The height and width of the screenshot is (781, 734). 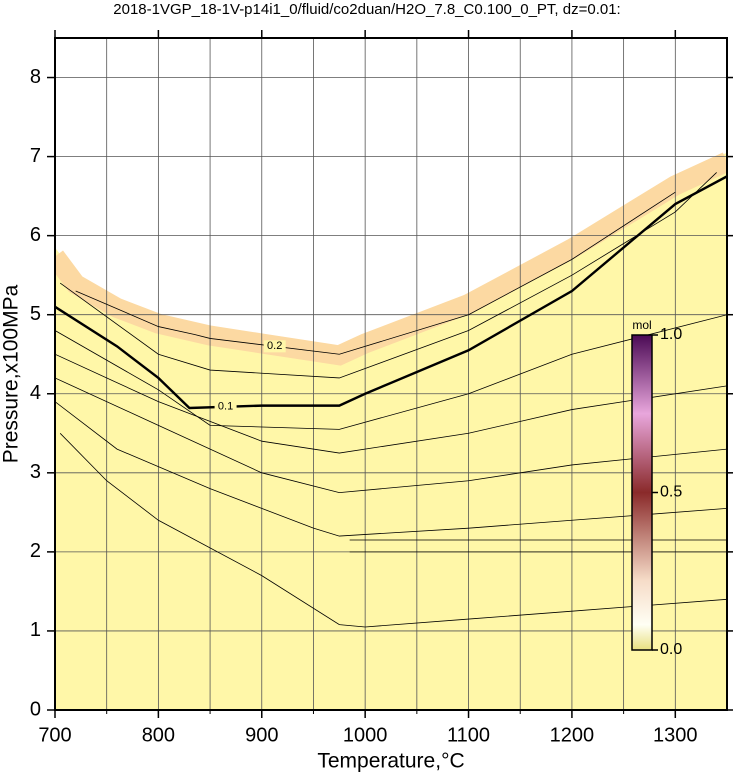 What do you see at coordinates (572, 735) in the screenshot?
I see `x-tick-label: 1200` at bounding box center [572, 735].